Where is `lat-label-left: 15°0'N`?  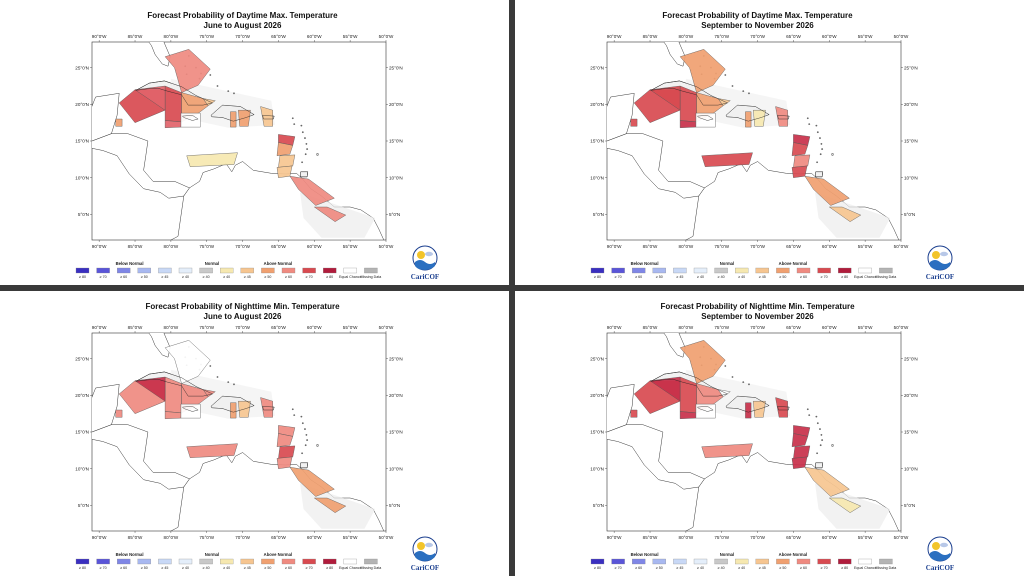
lat-label-left: 15°0'N is located at coordinates (82, 141).